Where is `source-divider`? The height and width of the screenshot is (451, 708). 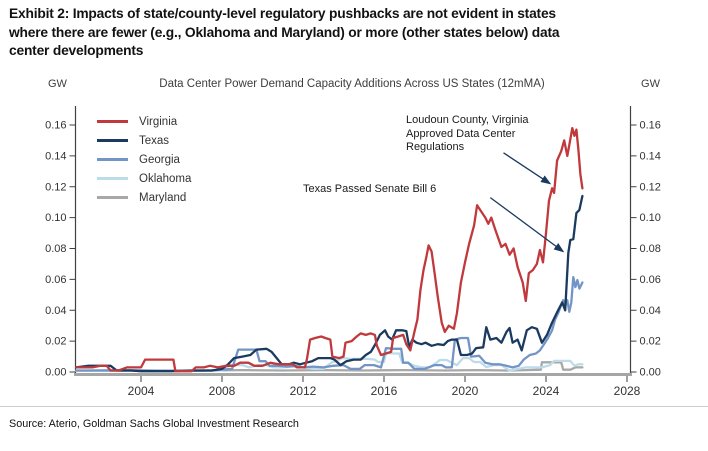
source-divider is located at coordinates (354, 406).